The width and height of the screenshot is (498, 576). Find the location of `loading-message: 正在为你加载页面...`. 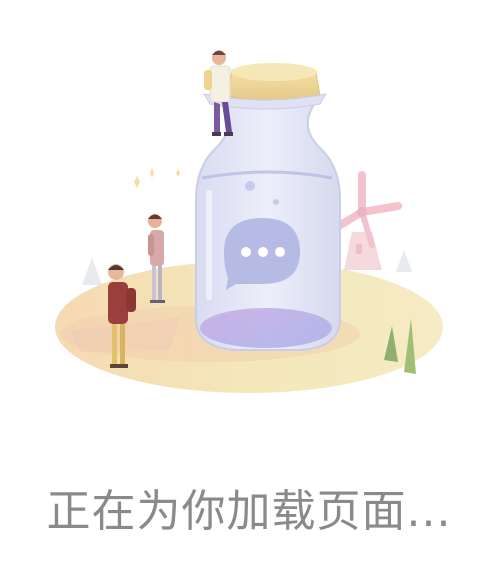

loading-message: 正在为你加载页面... is located at coordinates (249, 511).